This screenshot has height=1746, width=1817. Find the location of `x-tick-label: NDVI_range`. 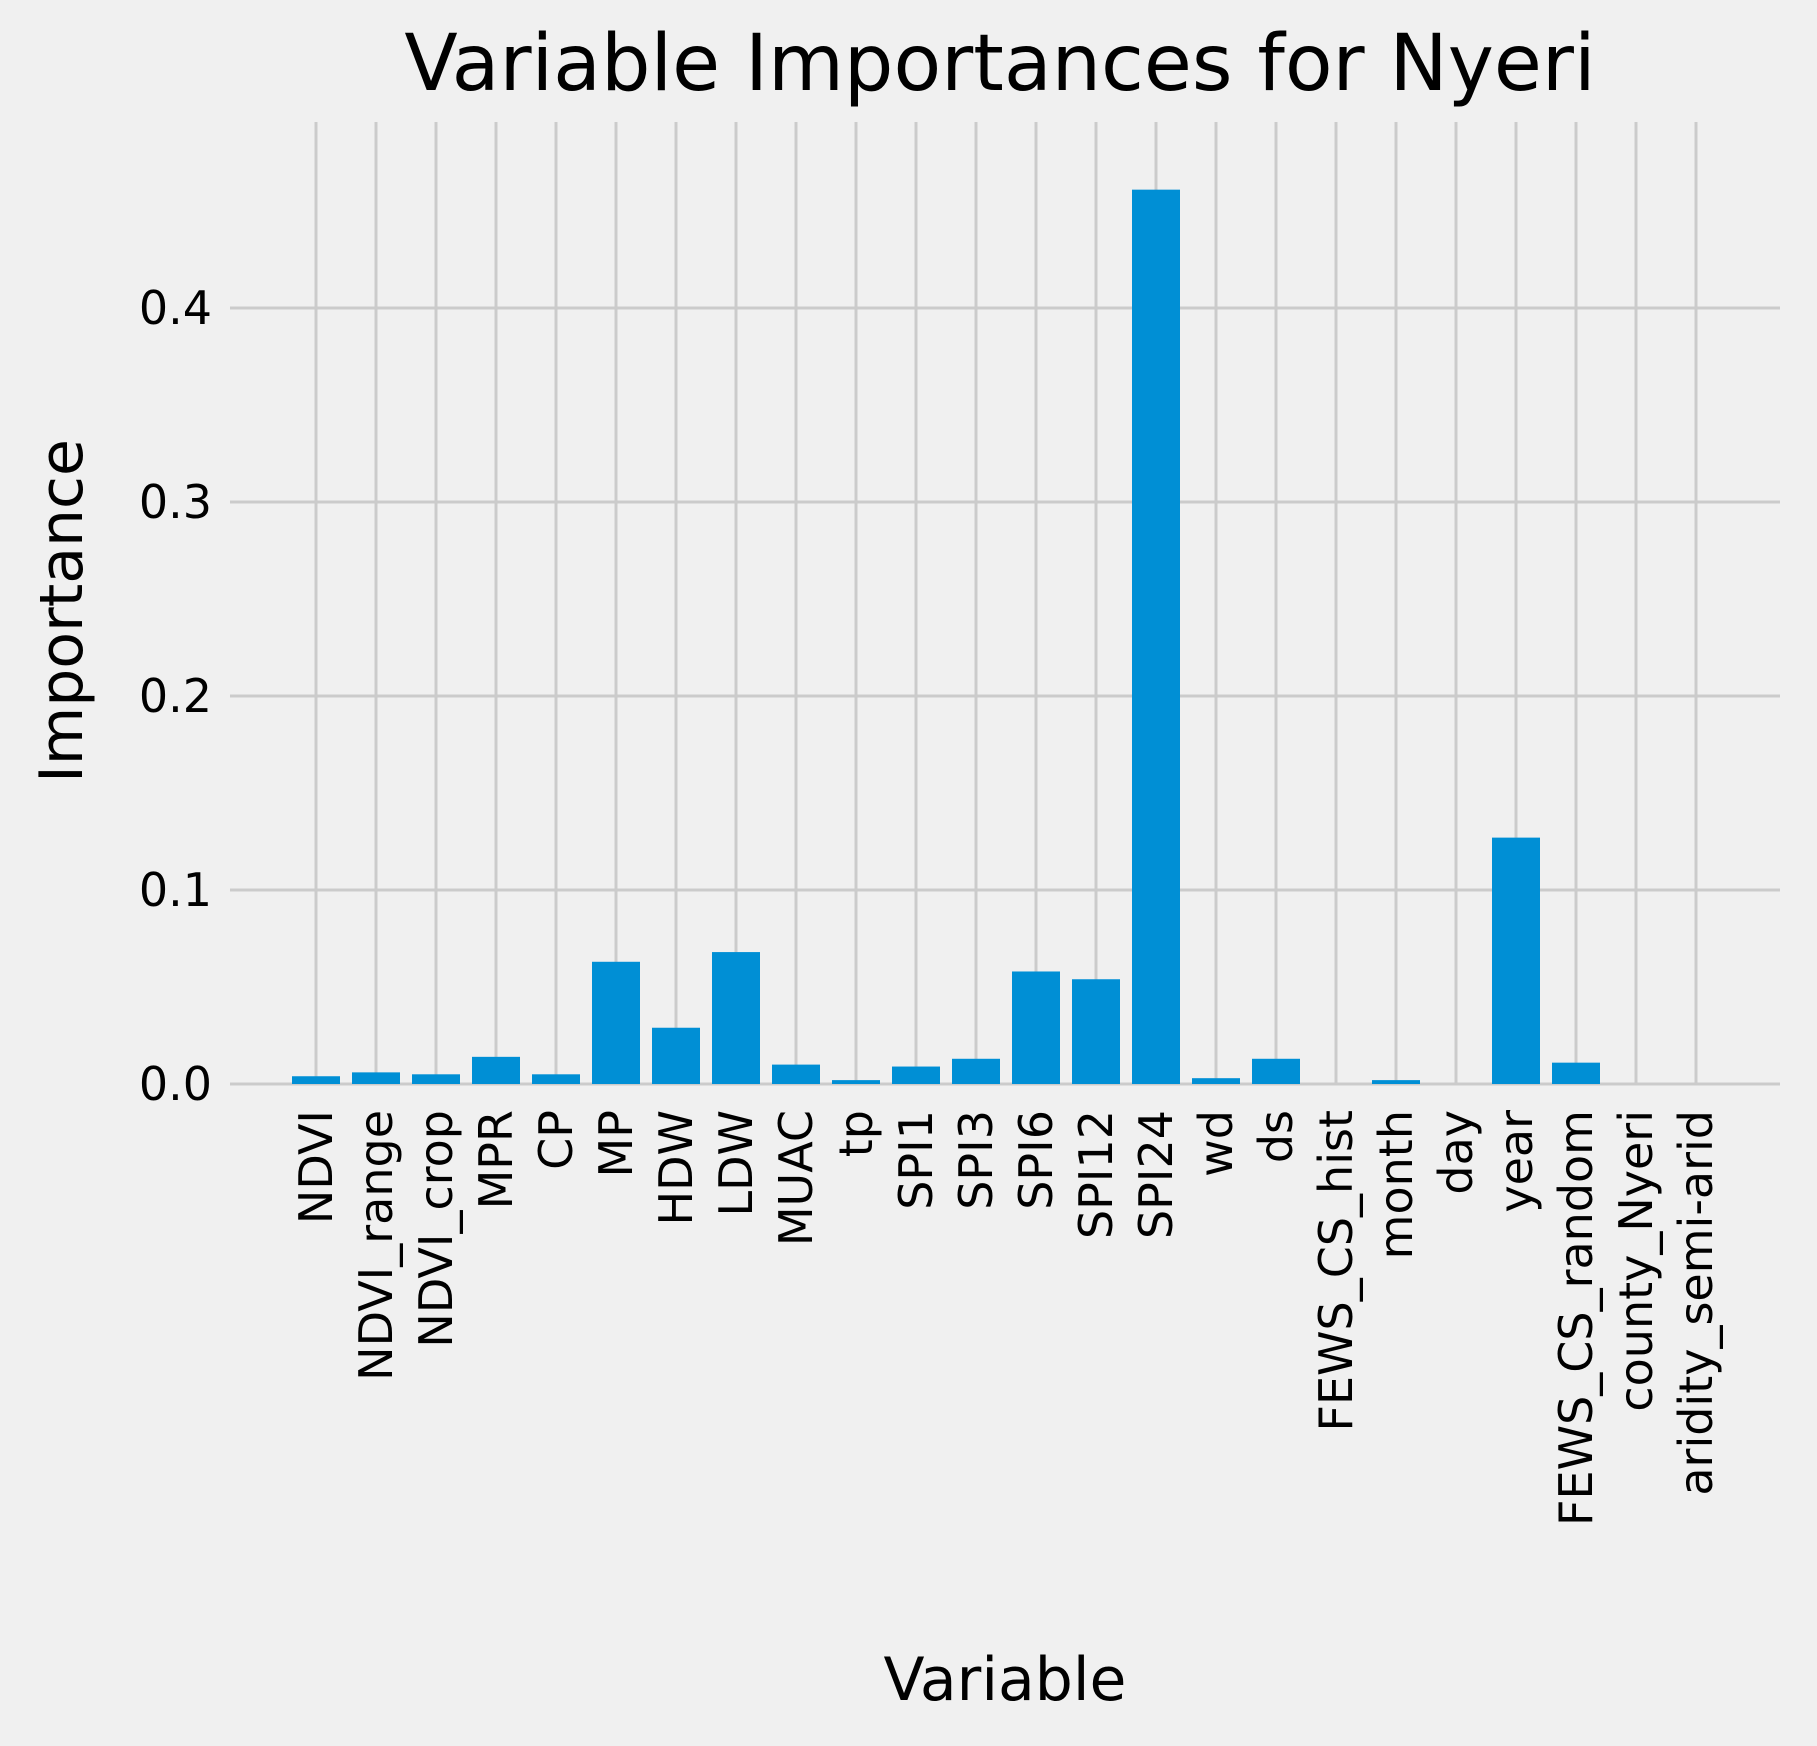

x-tick-label: NDVI_range is located at coordinates (376, 1245).